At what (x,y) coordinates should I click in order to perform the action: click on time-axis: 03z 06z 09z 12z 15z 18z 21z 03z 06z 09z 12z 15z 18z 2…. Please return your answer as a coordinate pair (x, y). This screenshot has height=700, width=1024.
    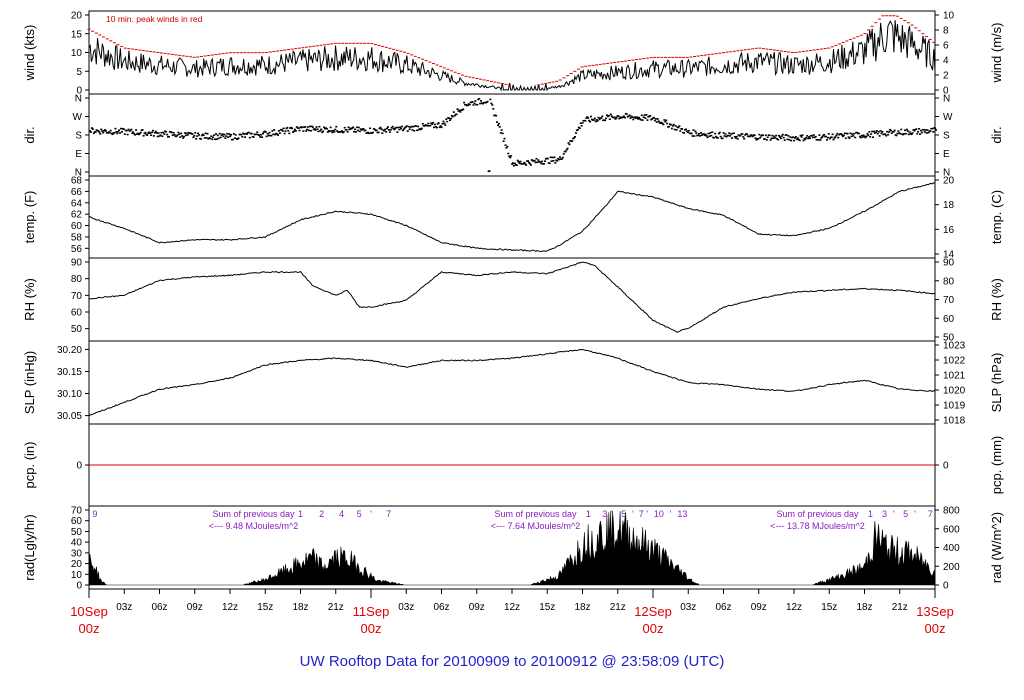
    Looking at the image, I should click on (512, 612).